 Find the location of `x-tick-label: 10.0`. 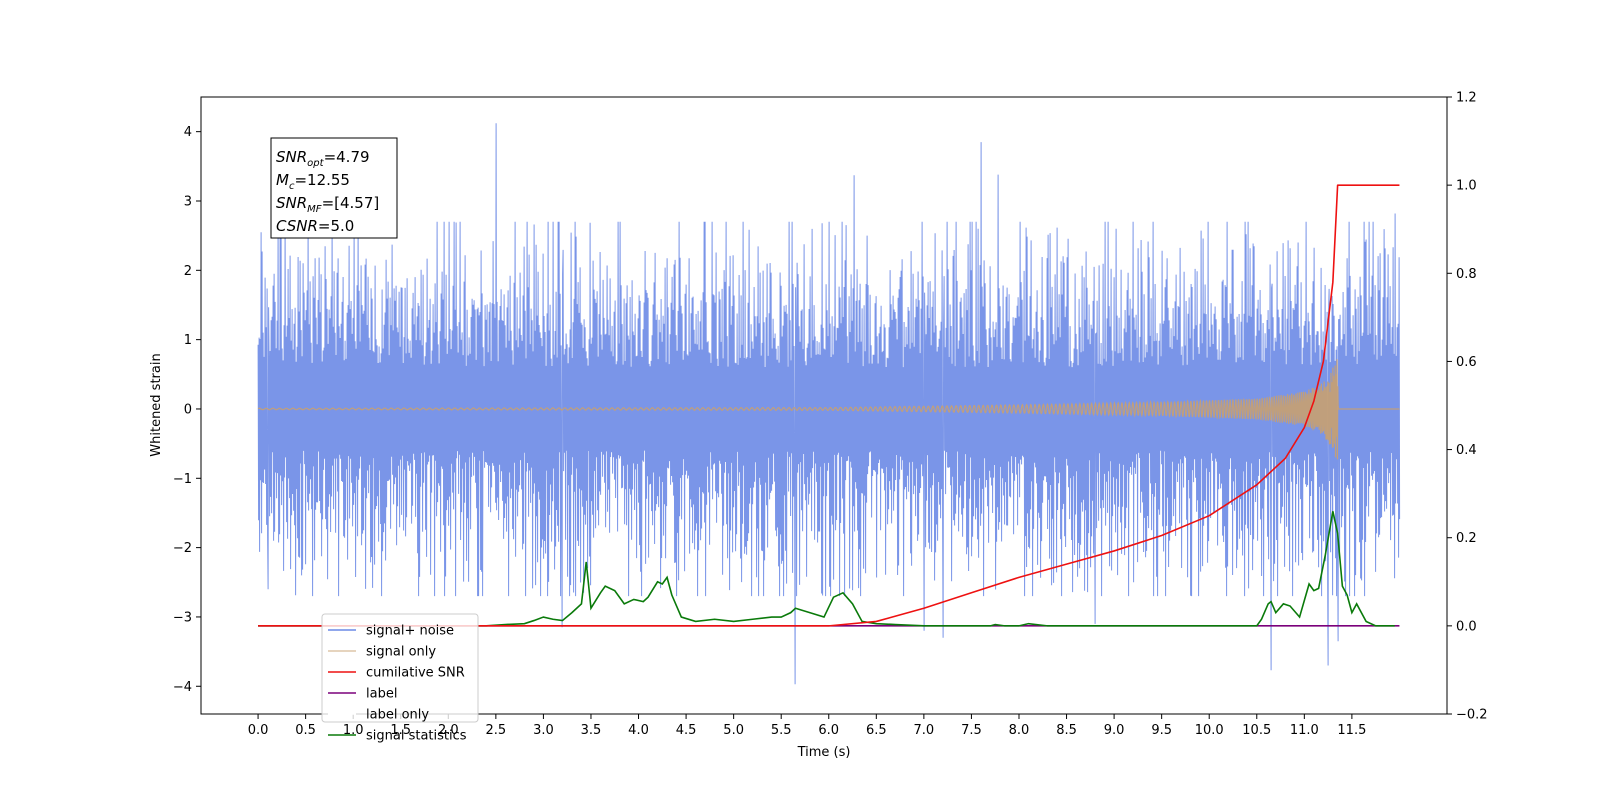

x-tick-label: 10.0 is located at coordinates (1209, 730).